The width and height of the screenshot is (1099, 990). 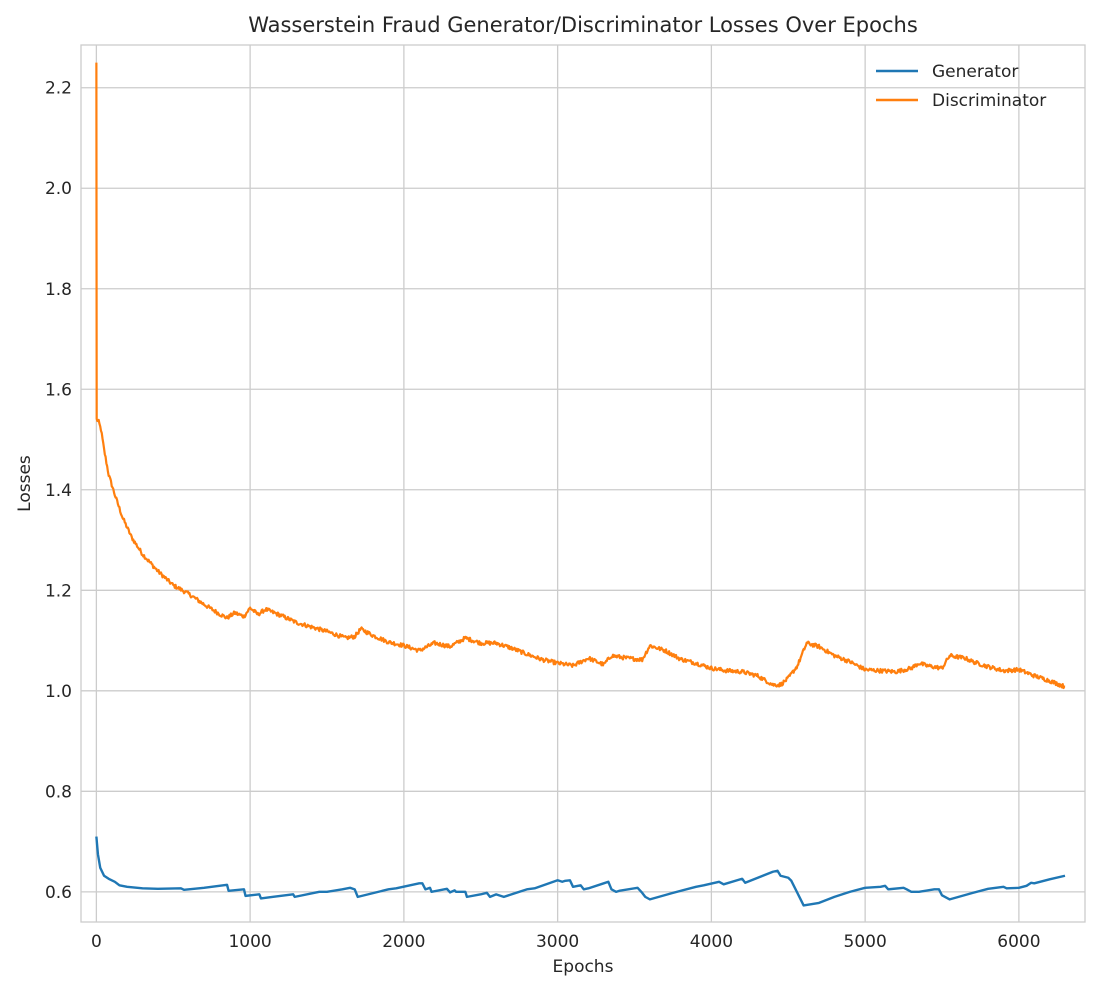 What do you see at coordinates (580, 871) in the screenshot?
I see `series-line-generator` at bounding box center [580, 871].